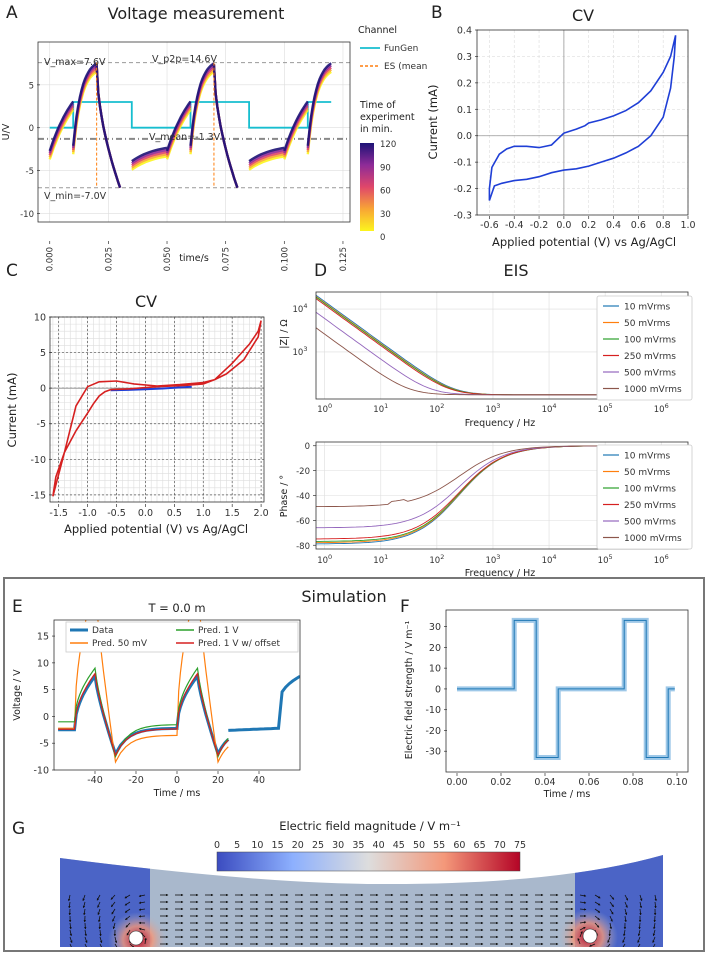 The height and width of the screenshot is (954, 708). Describe the element at coordinates (237, 845) in the screenshot. I see `colorbar-tick: 5` at that location.